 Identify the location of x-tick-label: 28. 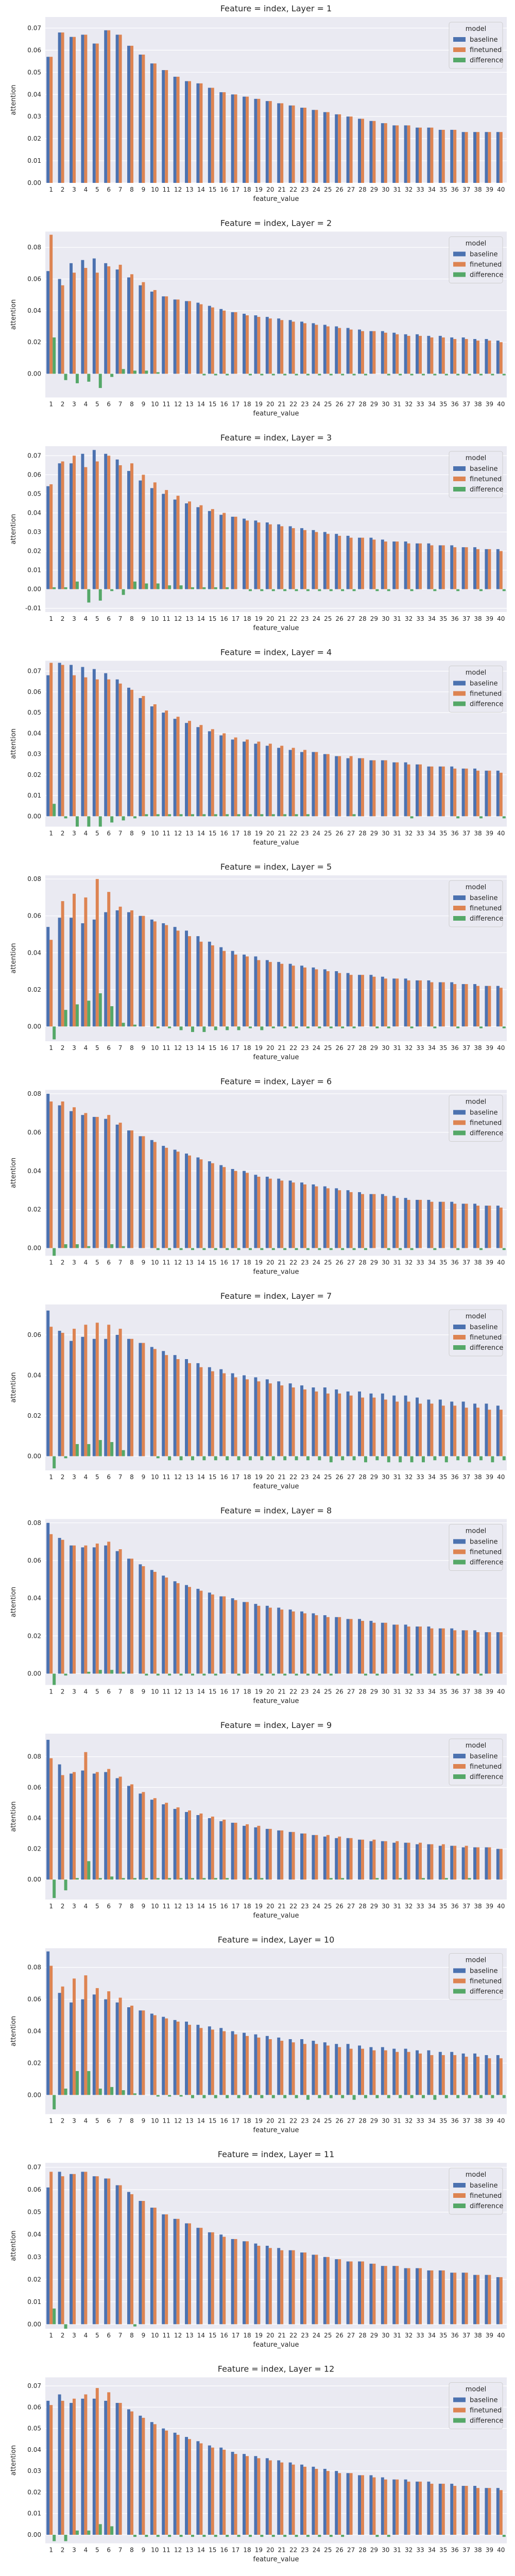
(362, 1906).